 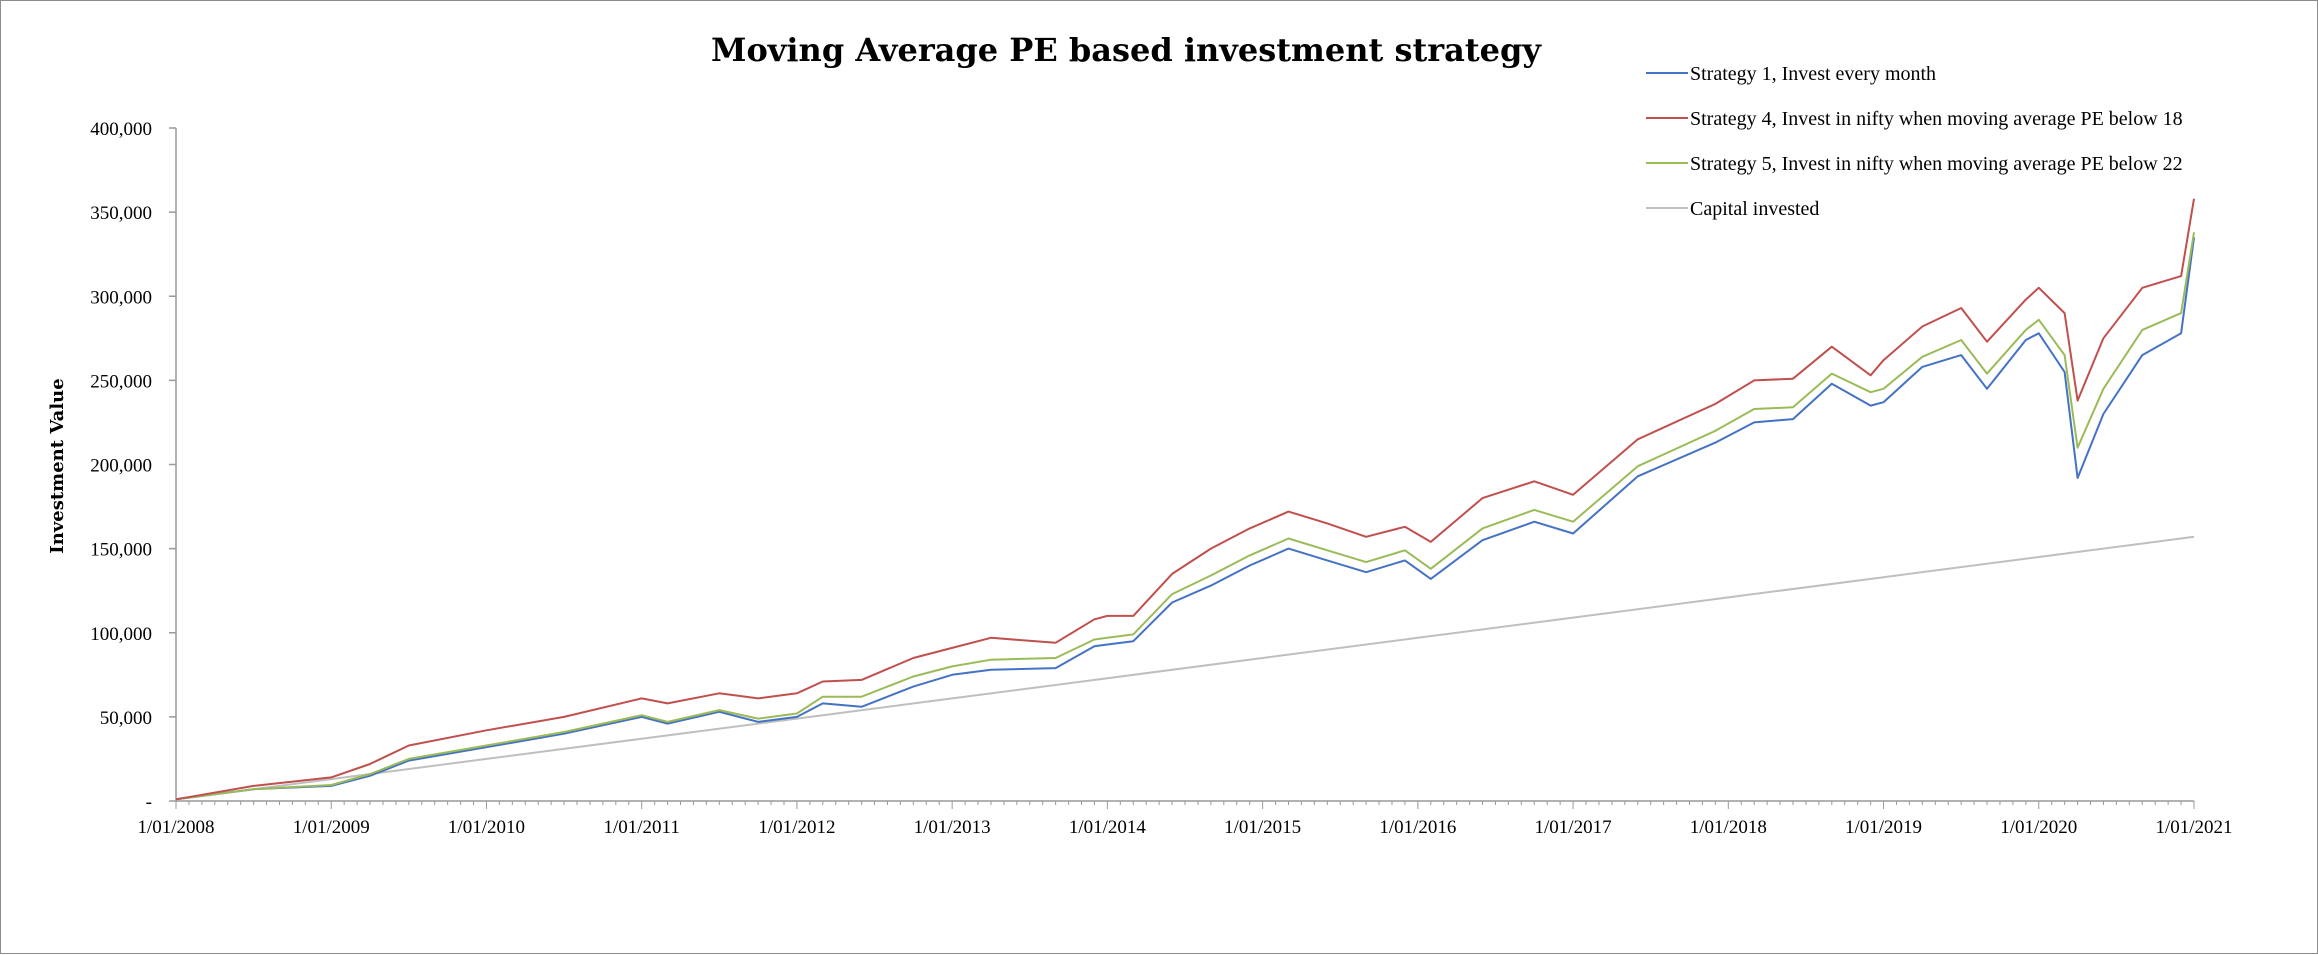 What do you see at coordinates (331, 827) in the screenshot?
I see `x-tick-label: 1/01/2009` at bounding box center [331, 827].